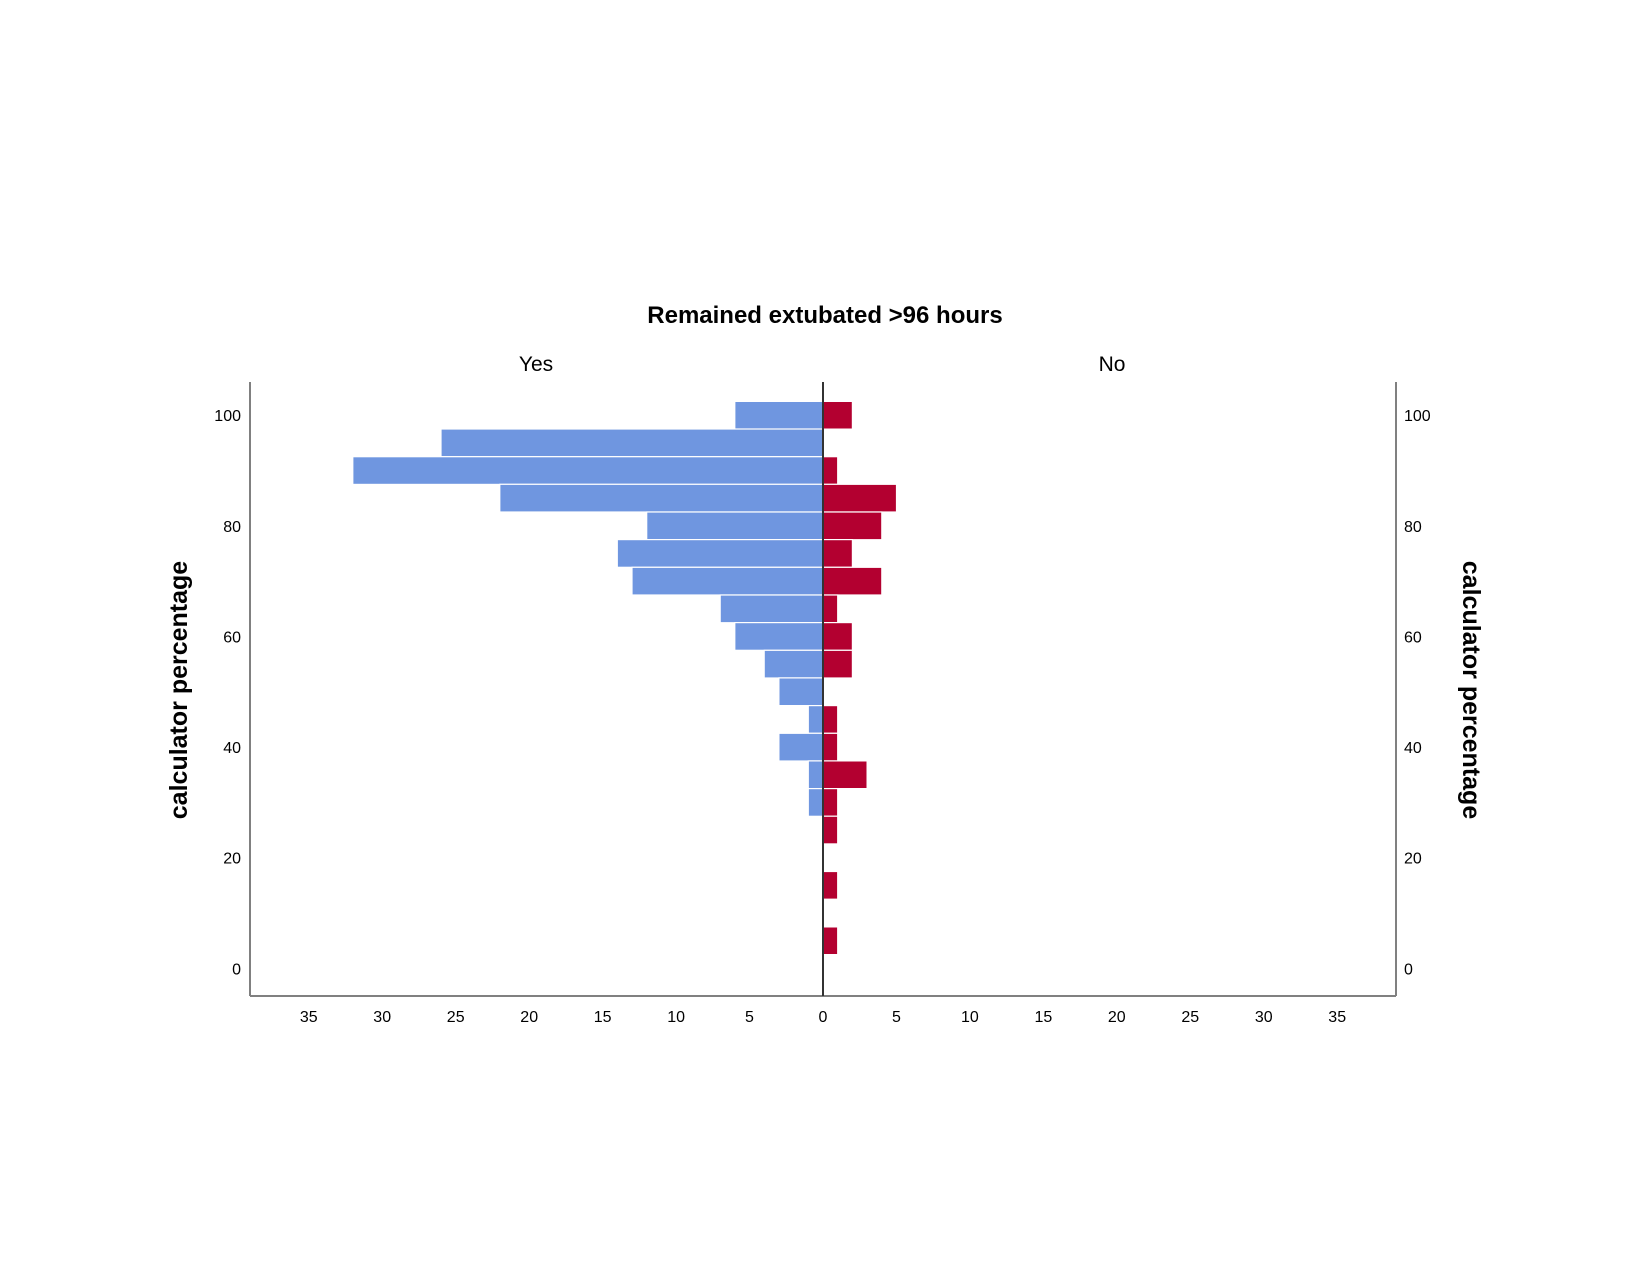 The width and height of the screenshot is (1650, 1275). I want to click on y-tick-left-80: 80, so click(232, 527).